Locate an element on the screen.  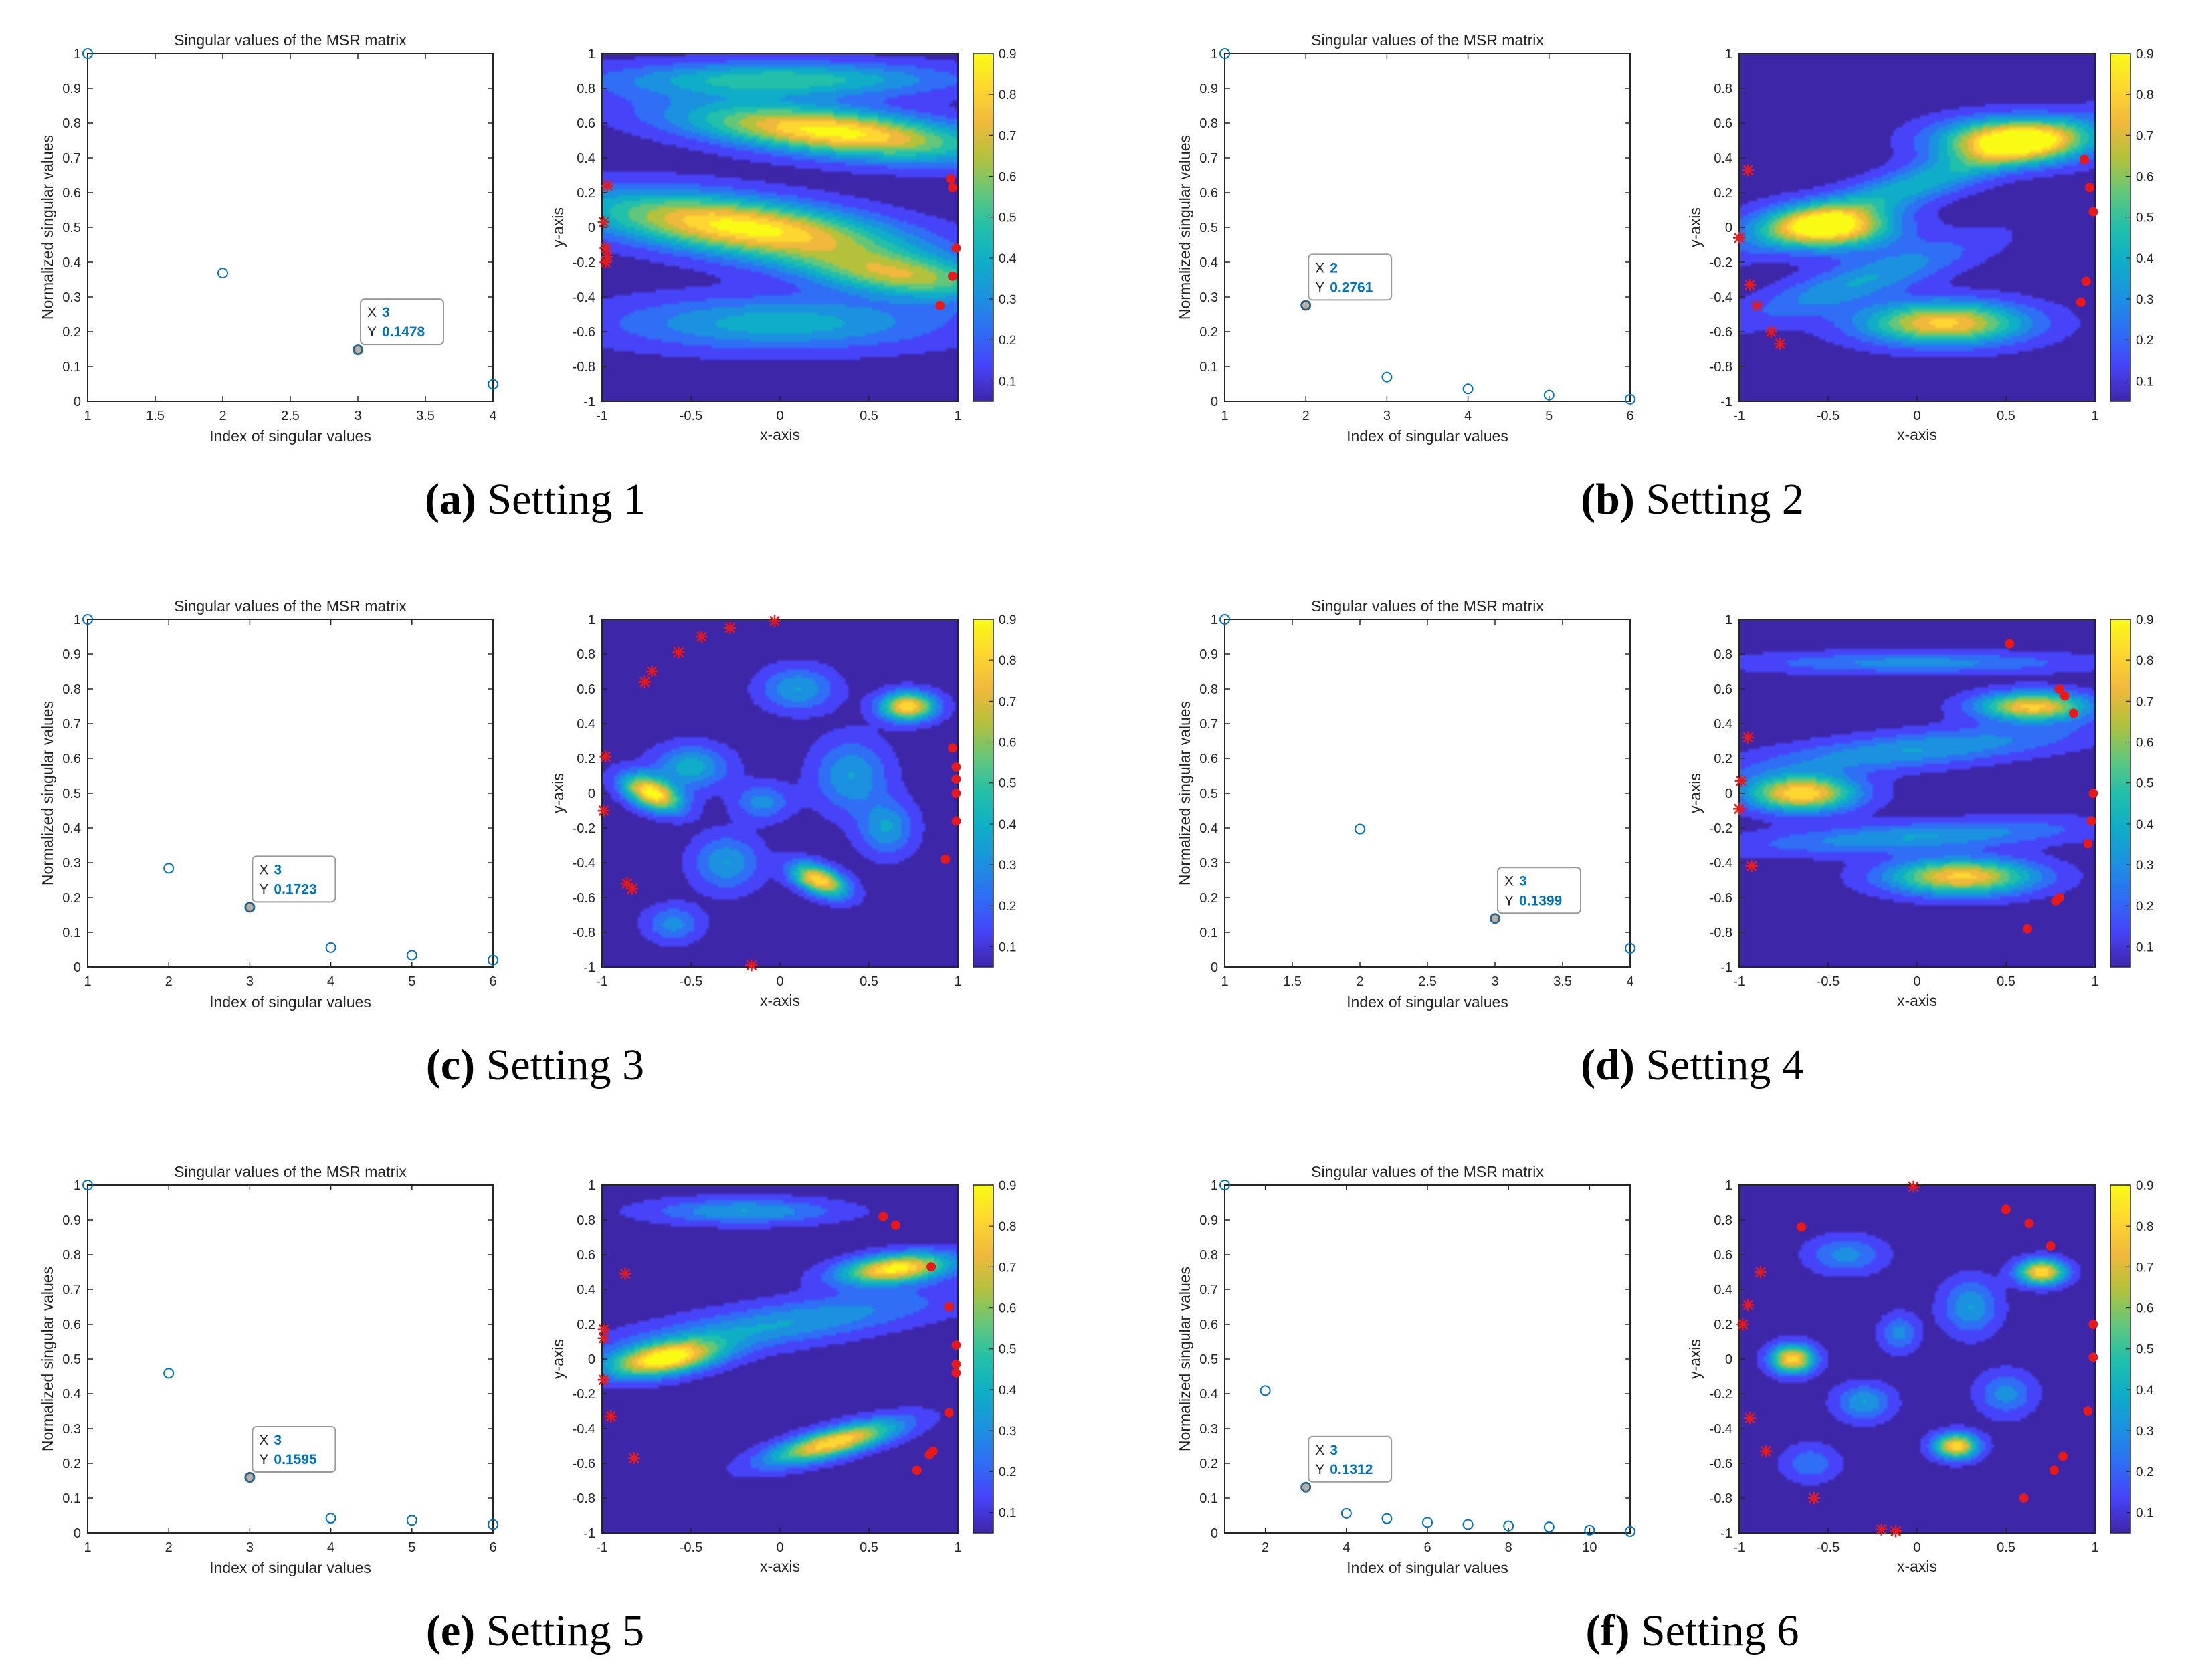
colorbar-bar is located at coordinates (2120, 1359).